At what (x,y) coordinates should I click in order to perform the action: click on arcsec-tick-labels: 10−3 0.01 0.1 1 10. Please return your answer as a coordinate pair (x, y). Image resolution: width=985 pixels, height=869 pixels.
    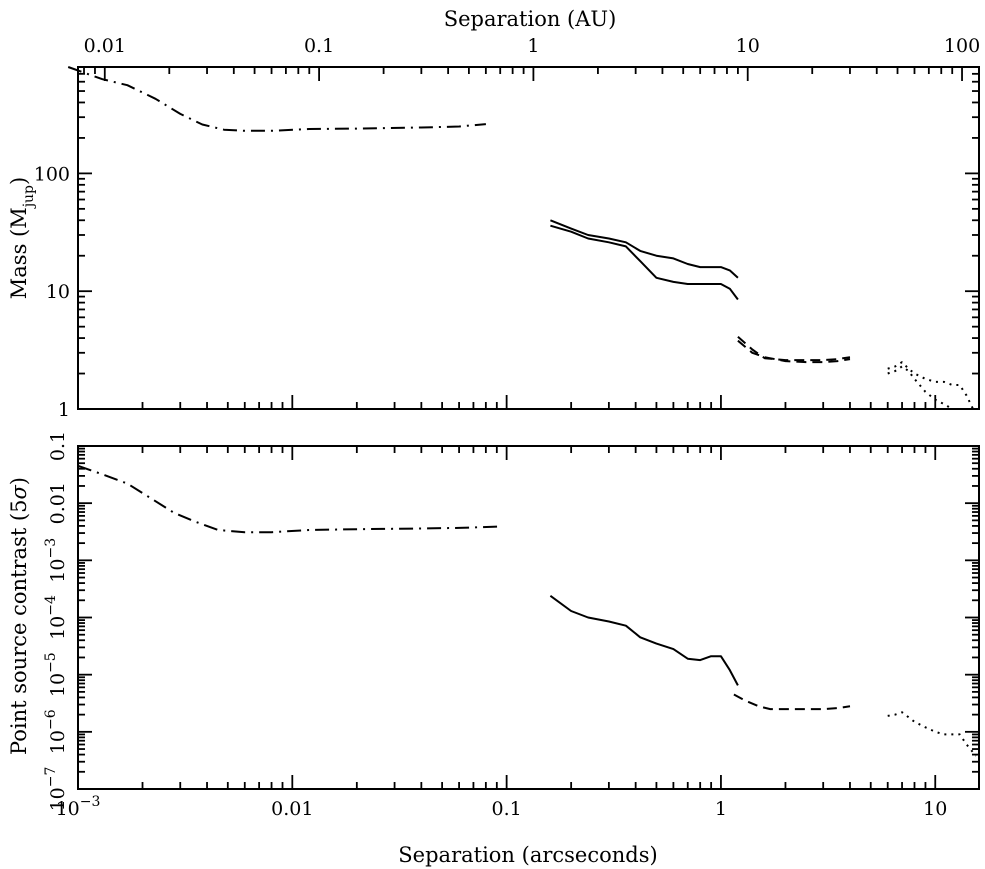
    Looking at the image, I should click on (502, 807).